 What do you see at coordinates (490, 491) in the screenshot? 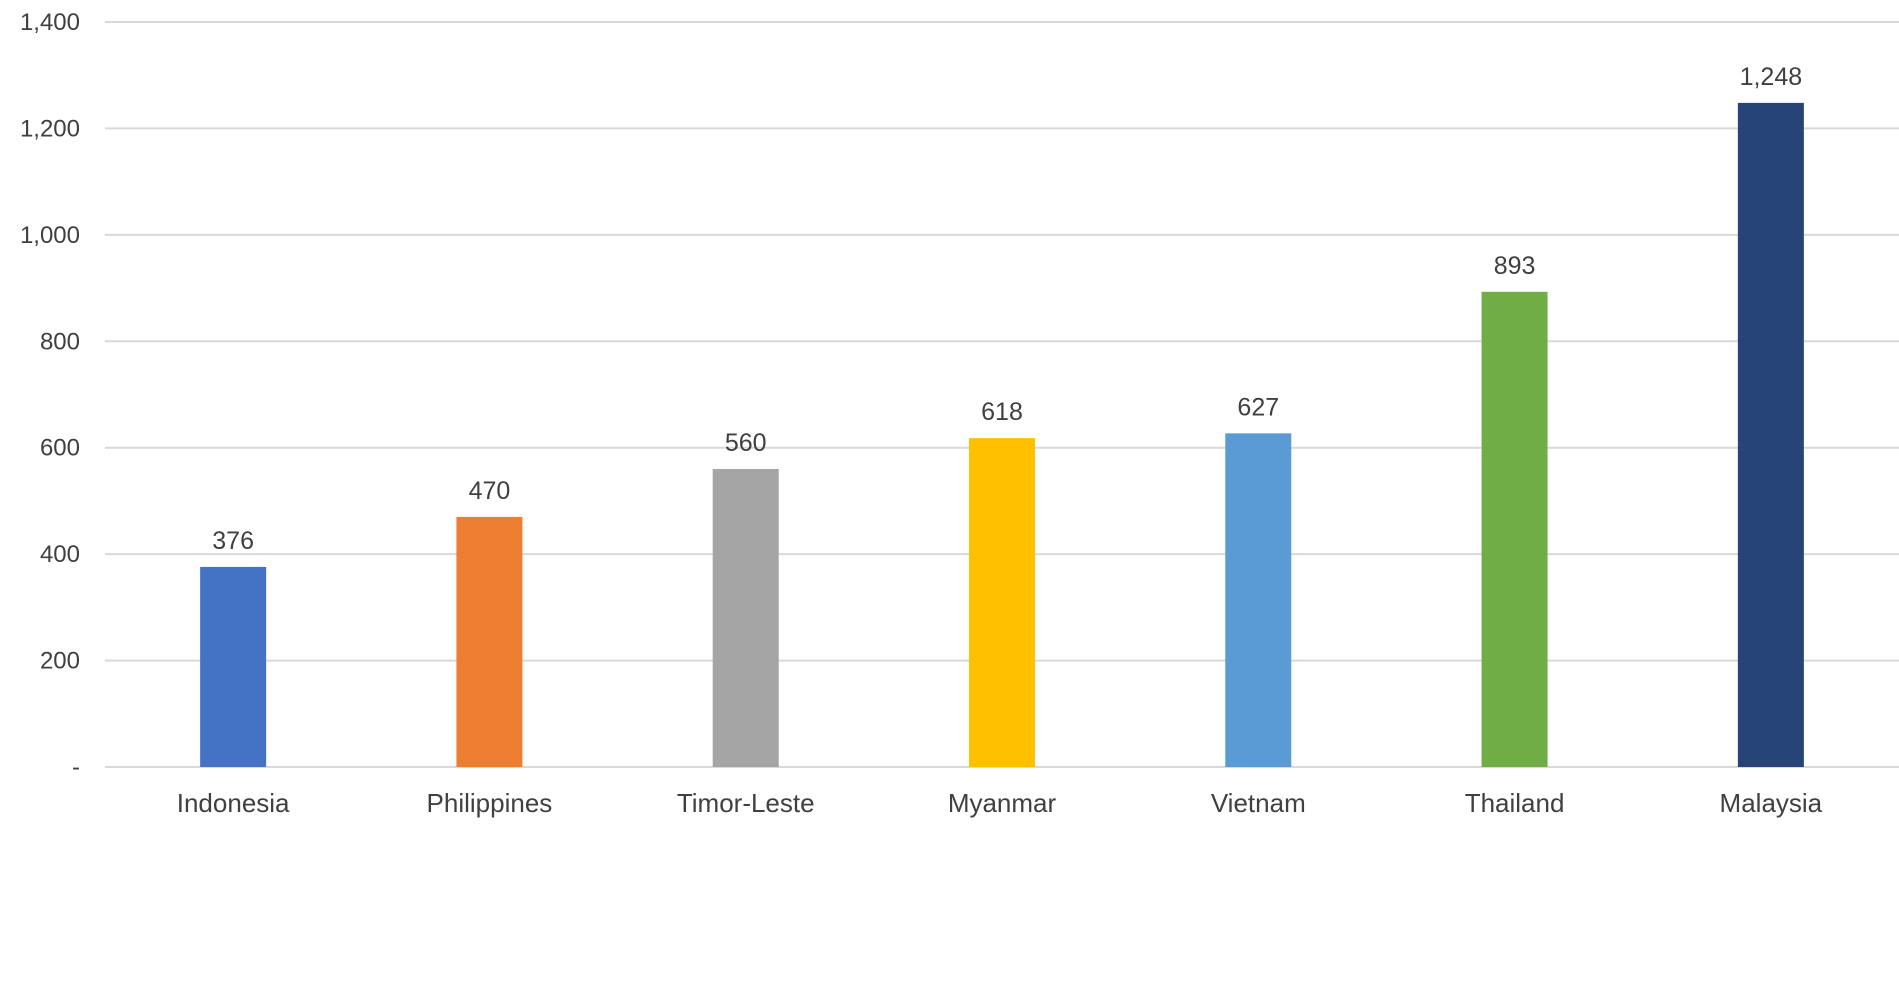
I see `data-label: 470` at bounding box center [490, 491].